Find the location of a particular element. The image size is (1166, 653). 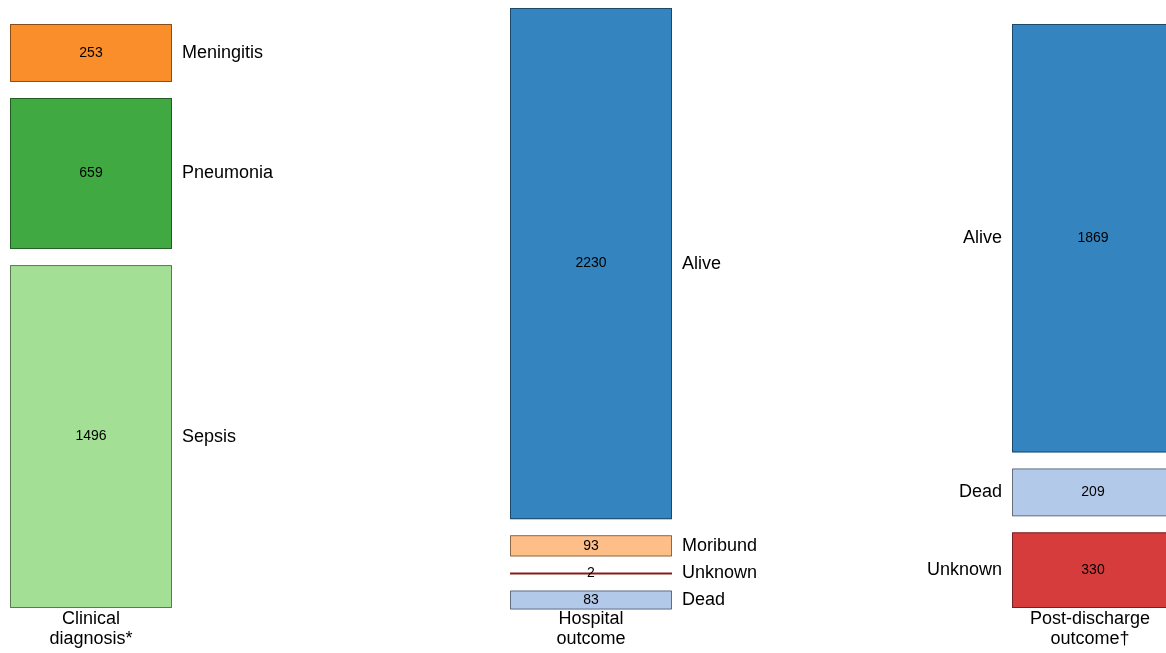

series-label: Post-discharge outcome† is located at coordinates (1090, 627).